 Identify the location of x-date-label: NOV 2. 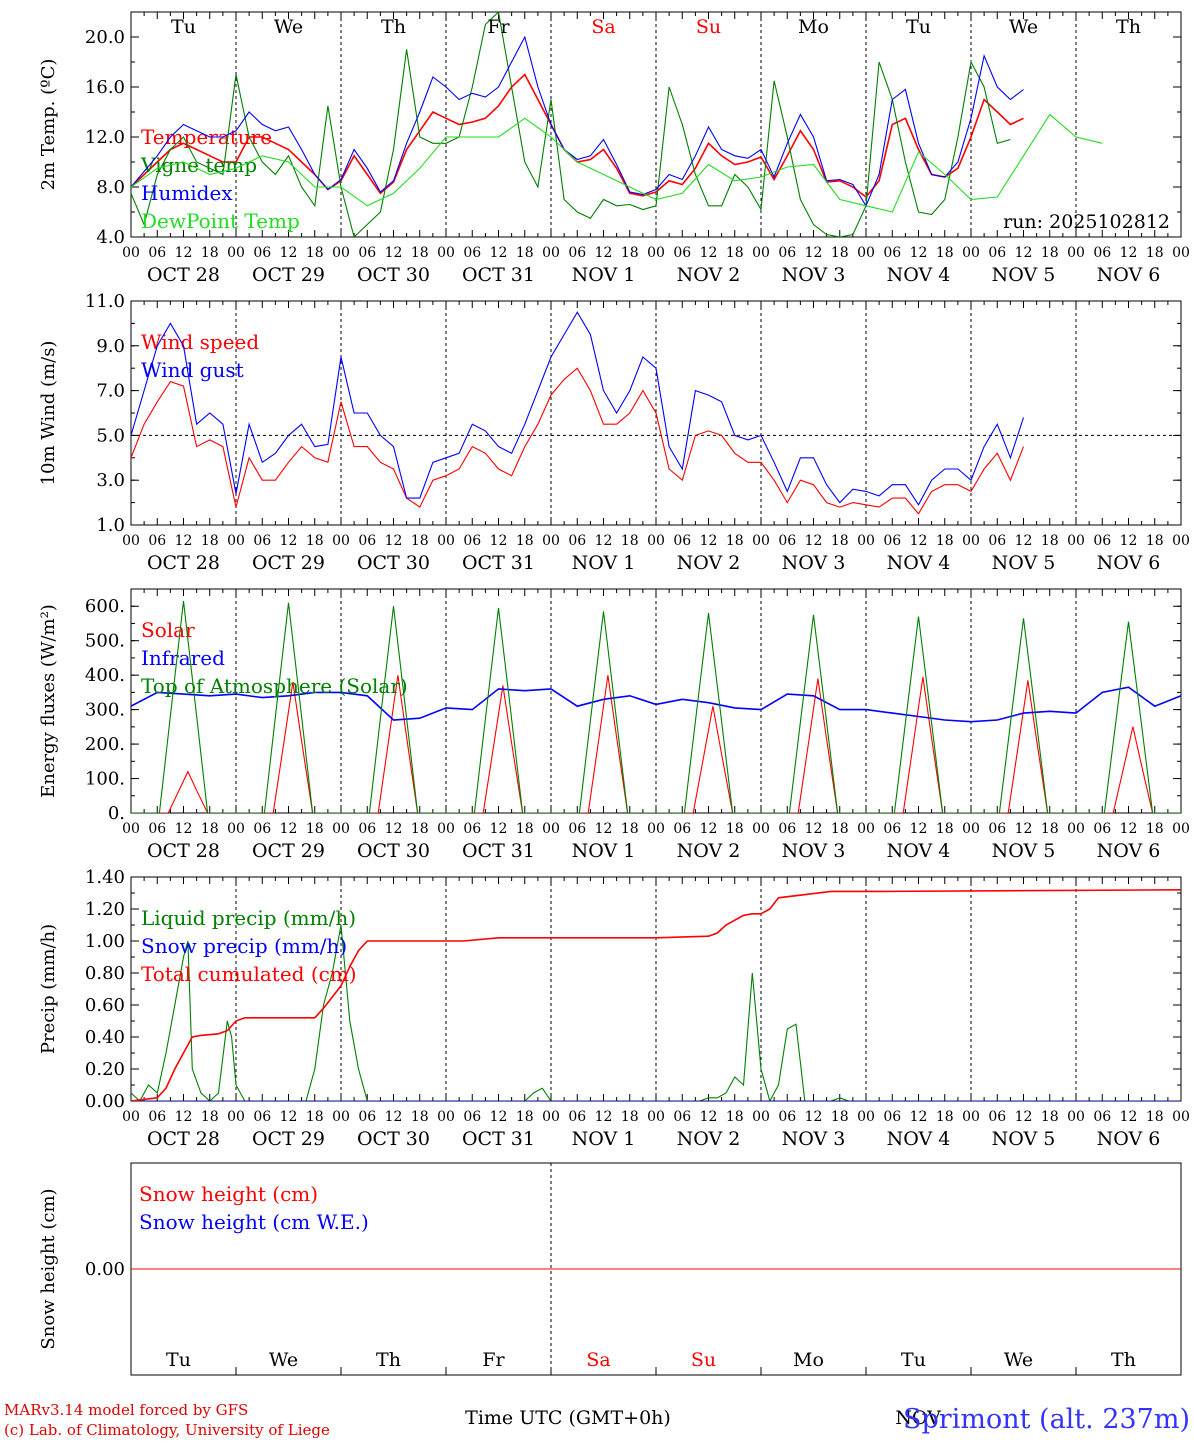
(709, 1139).